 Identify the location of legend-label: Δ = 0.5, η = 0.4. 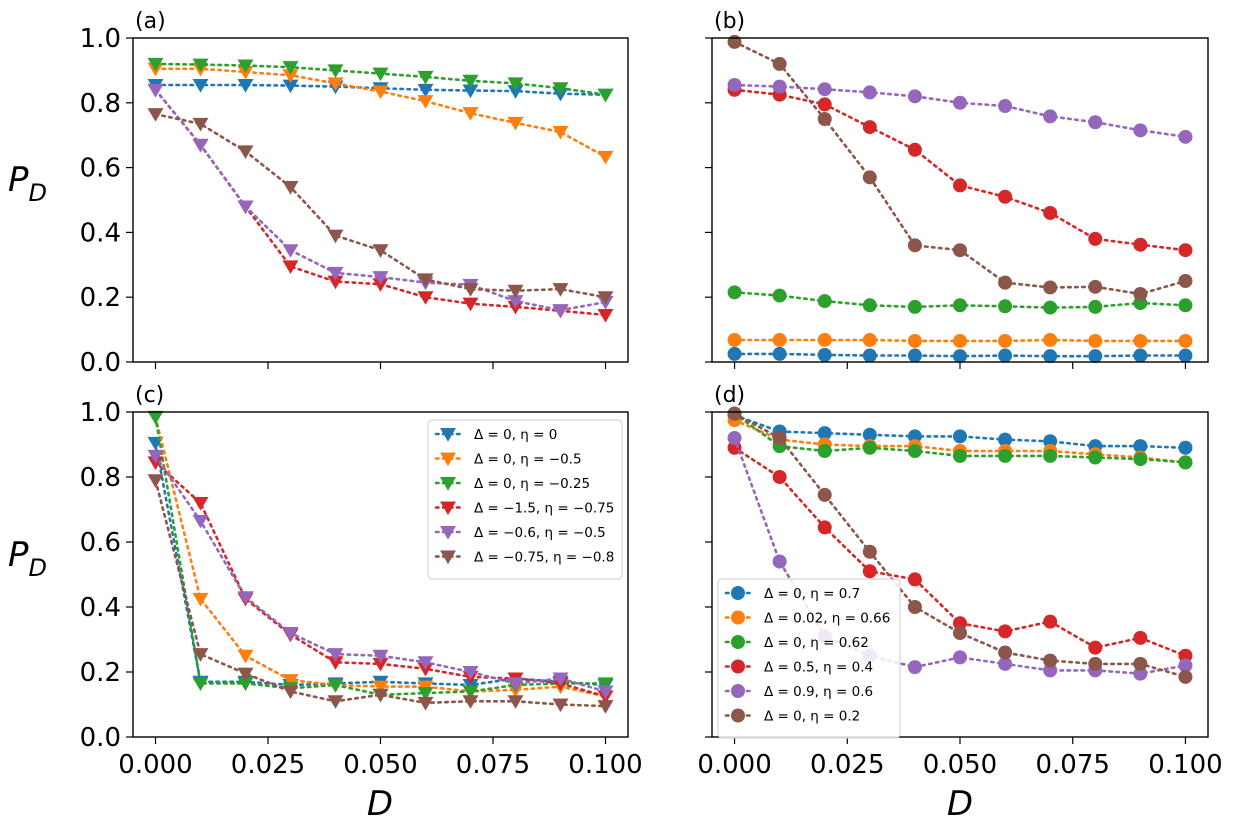
(818, 668).